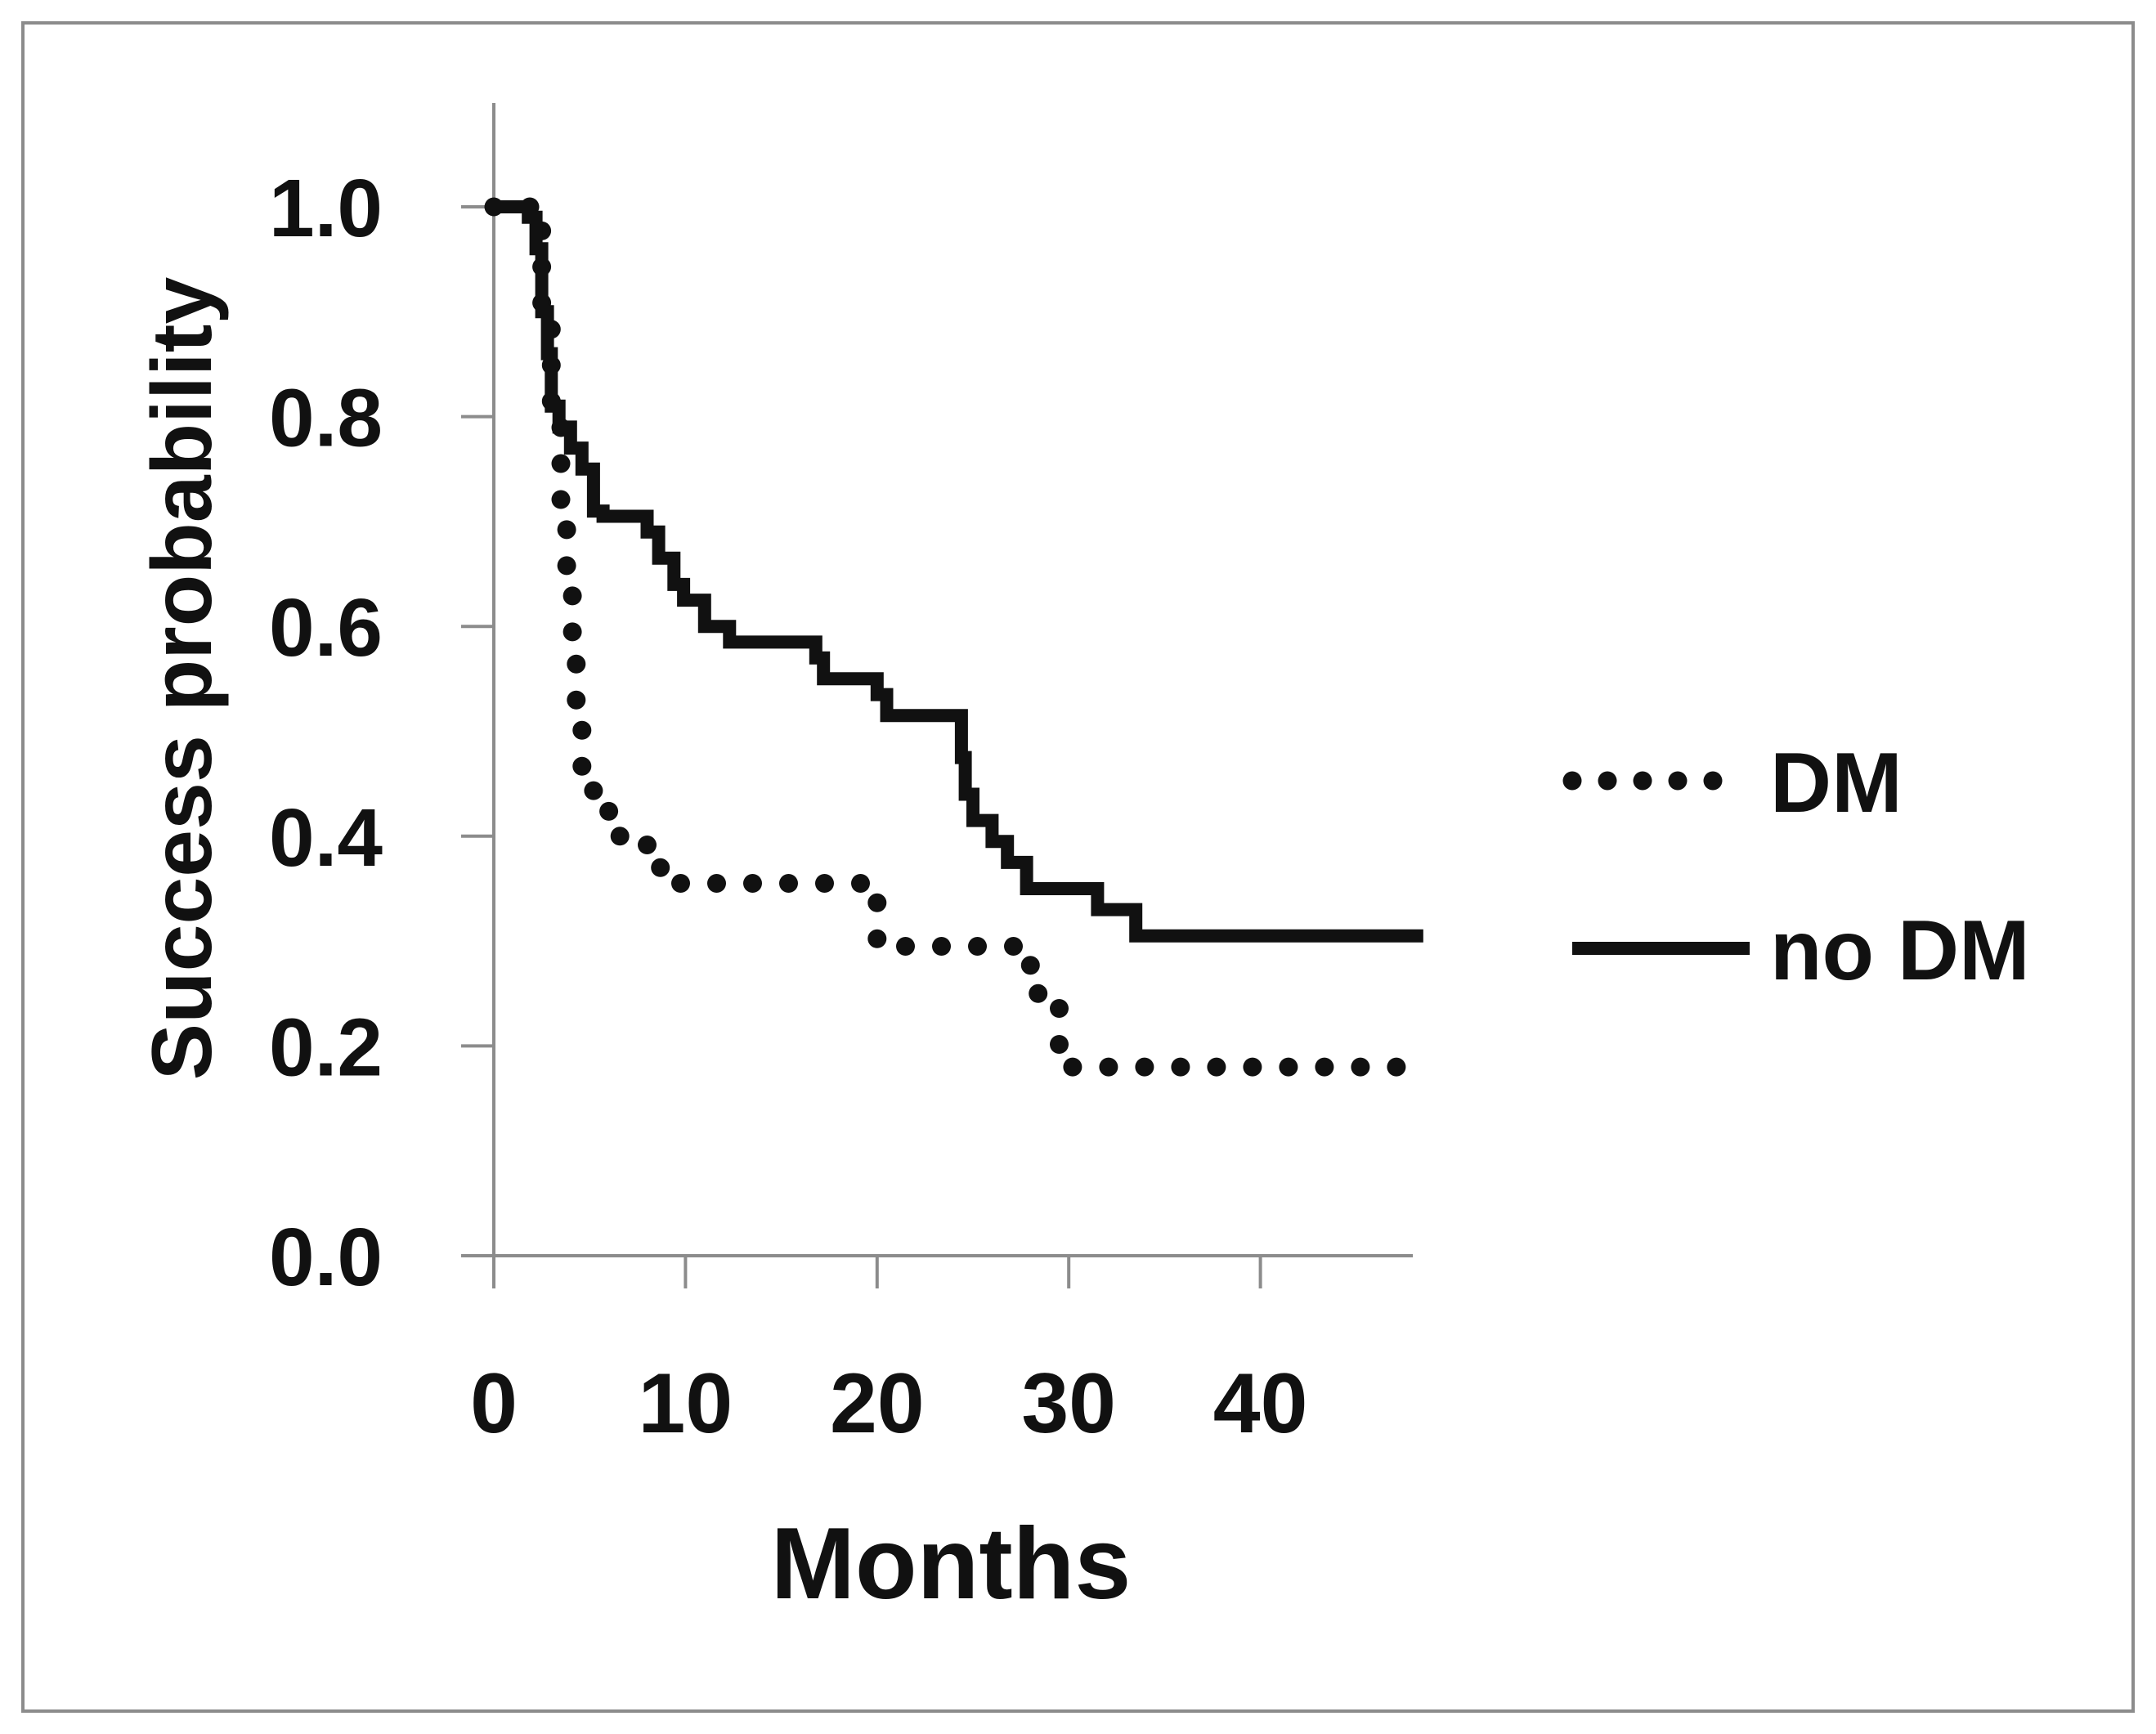 The width and height of the screenshot is (2156, 1734). Describe the element at coordinates (326, 1047) in the screenshot. I see `y-tick-label: 0.2` at that location.